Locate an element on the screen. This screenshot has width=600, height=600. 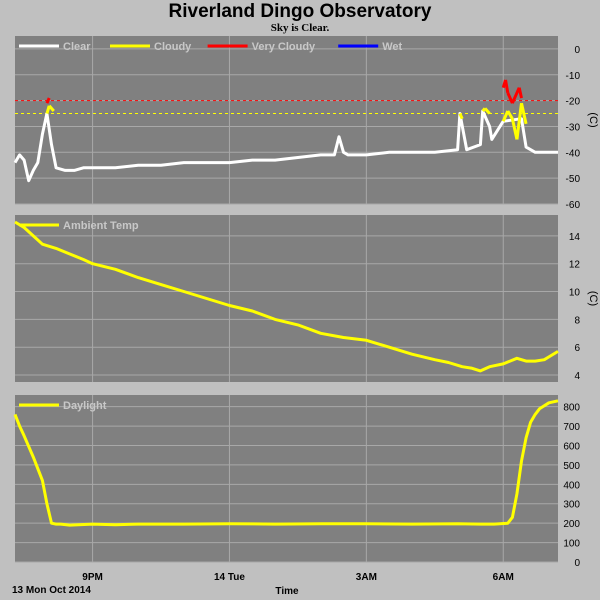
x-axis-title: Time is located at coordinates (287, 591).